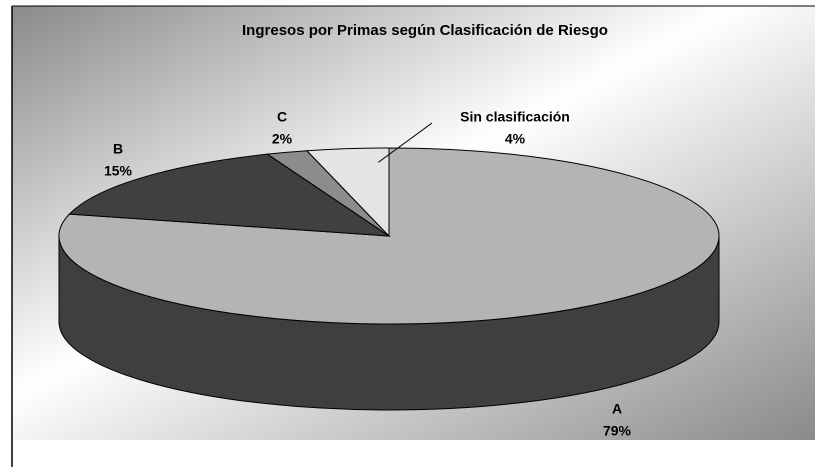 The image size is (827, 467). Describe the element at coordinates (118, 171) in the screenshot. I see `slice-value-label: 15%` at that location.